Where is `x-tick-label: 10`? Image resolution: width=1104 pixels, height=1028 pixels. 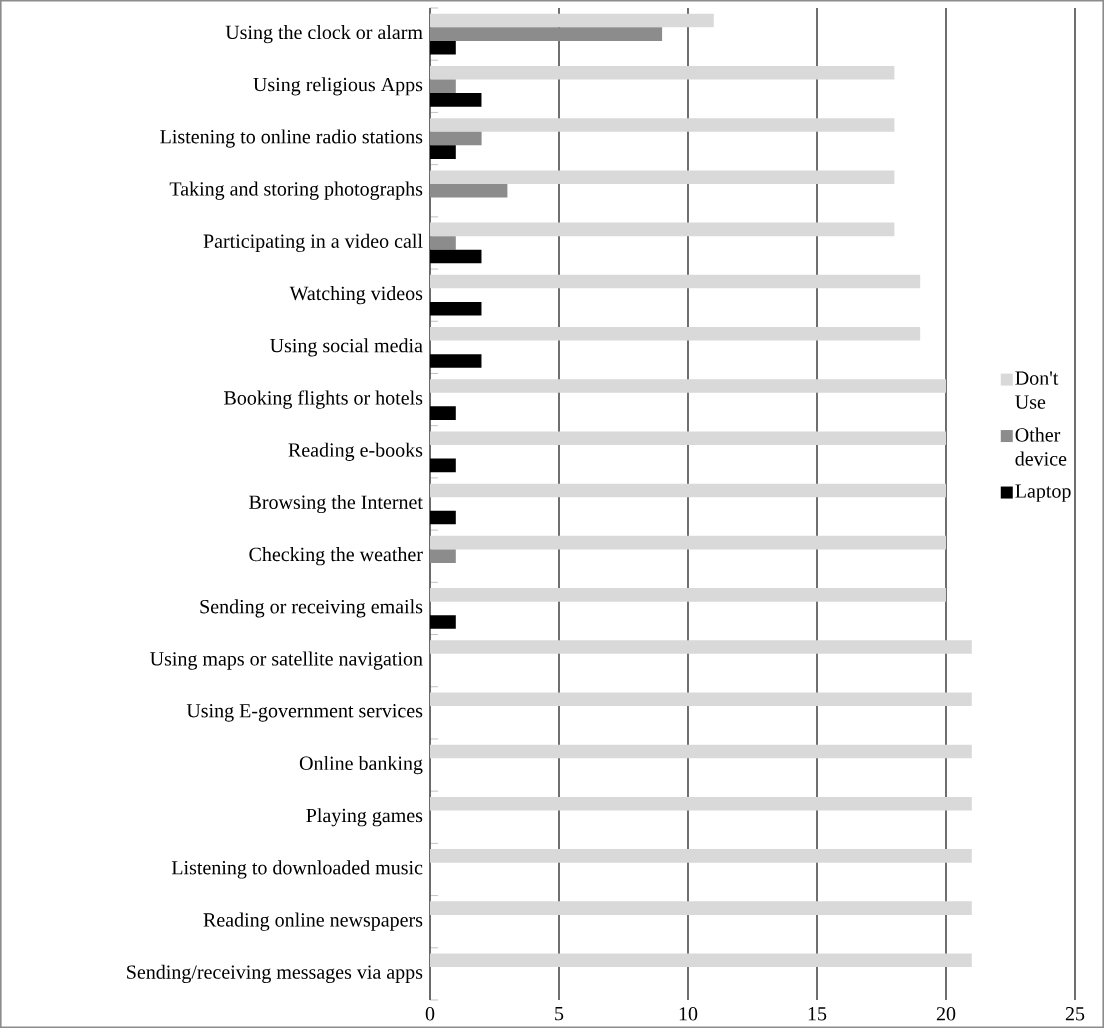
x-tick-label: 10 is located at coordinates (688, 1014).